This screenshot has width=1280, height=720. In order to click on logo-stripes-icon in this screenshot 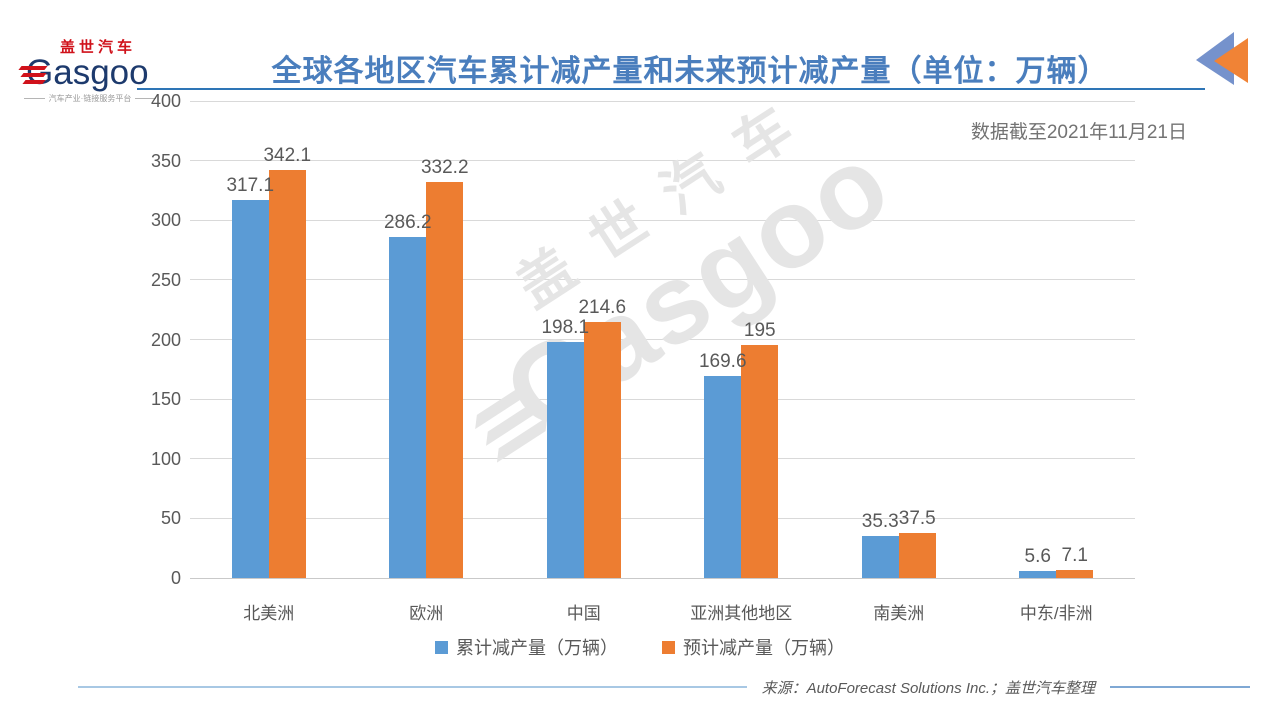, I will do `click(33, 75)`.